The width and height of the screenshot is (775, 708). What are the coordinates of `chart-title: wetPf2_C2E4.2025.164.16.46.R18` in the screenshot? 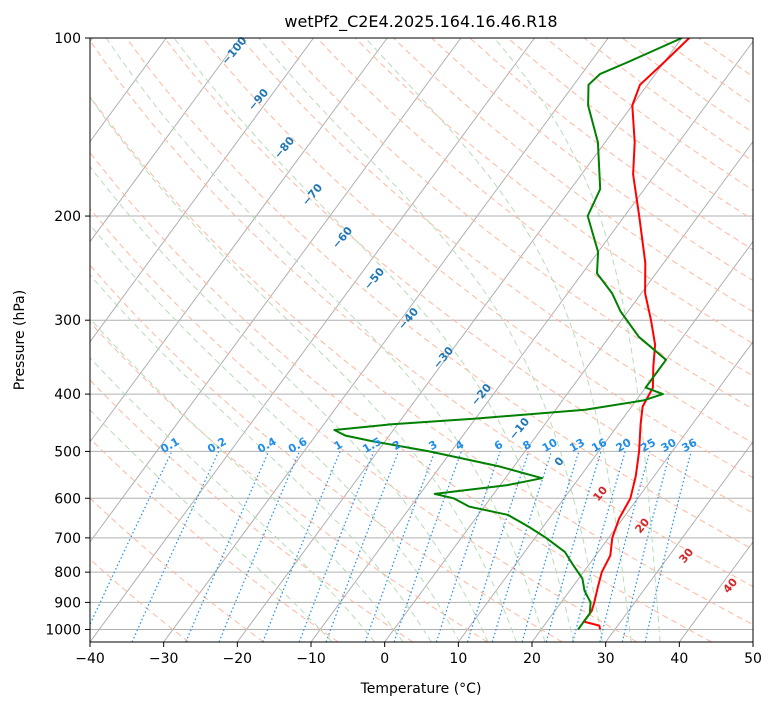 It's located at (420, 22).